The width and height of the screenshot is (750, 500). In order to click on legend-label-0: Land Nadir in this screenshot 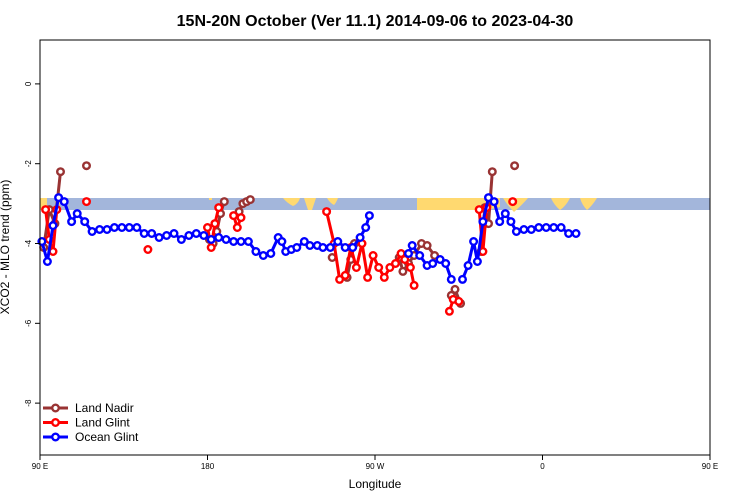, I will do `click(104, 408)`.